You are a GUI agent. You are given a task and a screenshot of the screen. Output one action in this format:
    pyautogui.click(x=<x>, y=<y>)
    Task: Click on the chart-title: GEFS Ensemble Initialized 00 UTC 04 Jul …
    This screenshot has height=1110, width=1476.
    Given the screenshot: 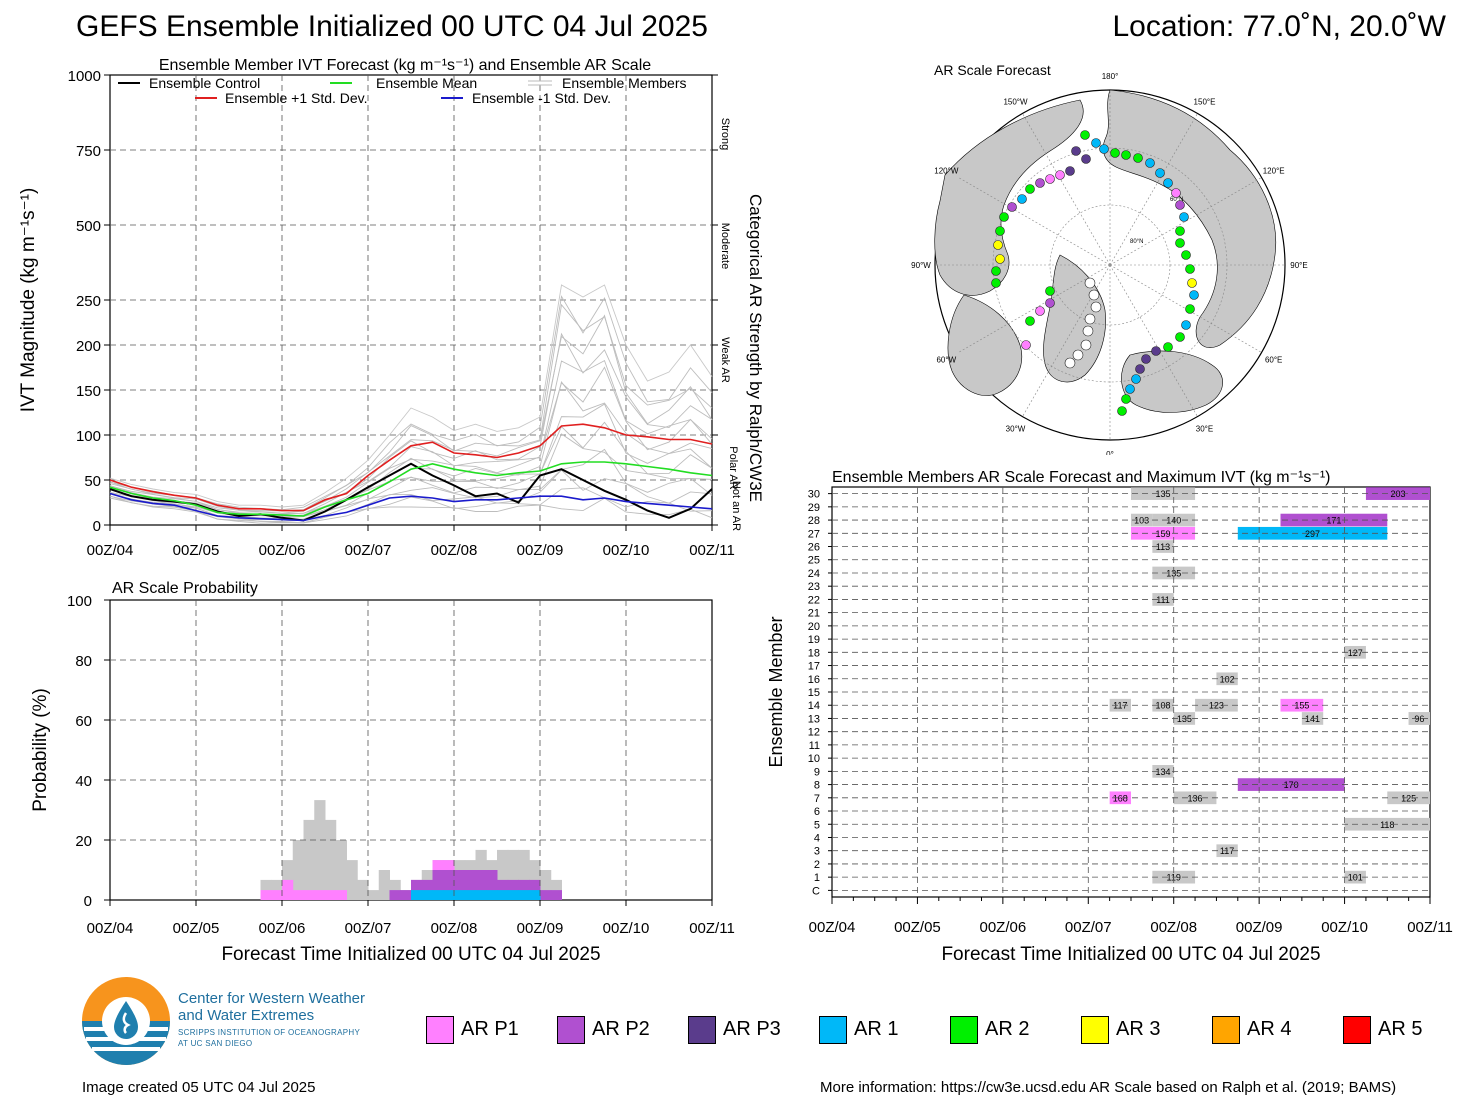 What is the action you would take?
    pyautogui.click(x=392, y=26)
    